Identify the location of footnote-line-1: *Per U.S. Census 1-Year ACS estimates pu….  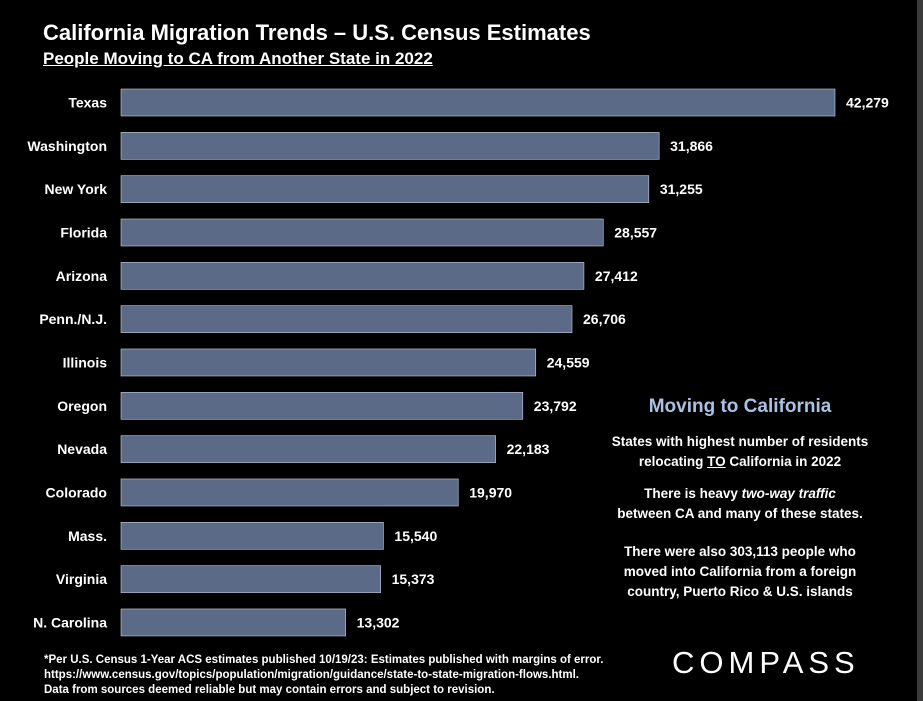
(324, 660).